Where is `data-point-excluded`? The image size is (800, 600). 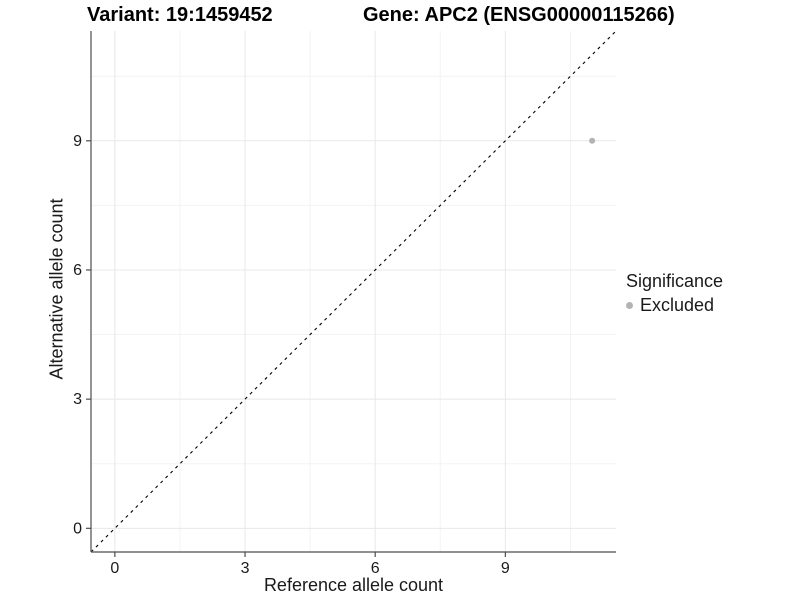 data-point-excluded is located at coordinates (592, 140).